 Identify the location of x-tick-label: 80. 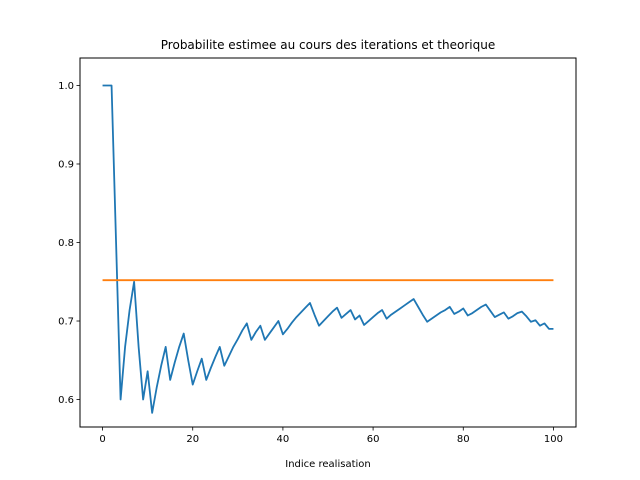
(463, 439).